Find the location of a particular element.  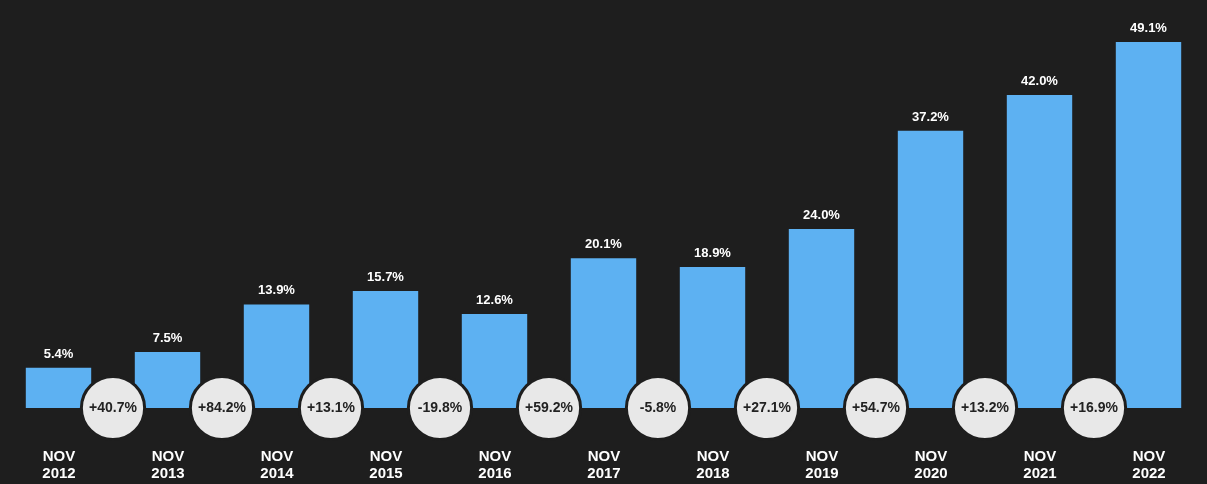

data-label: 13.9% is located at coordinates (277, 290).